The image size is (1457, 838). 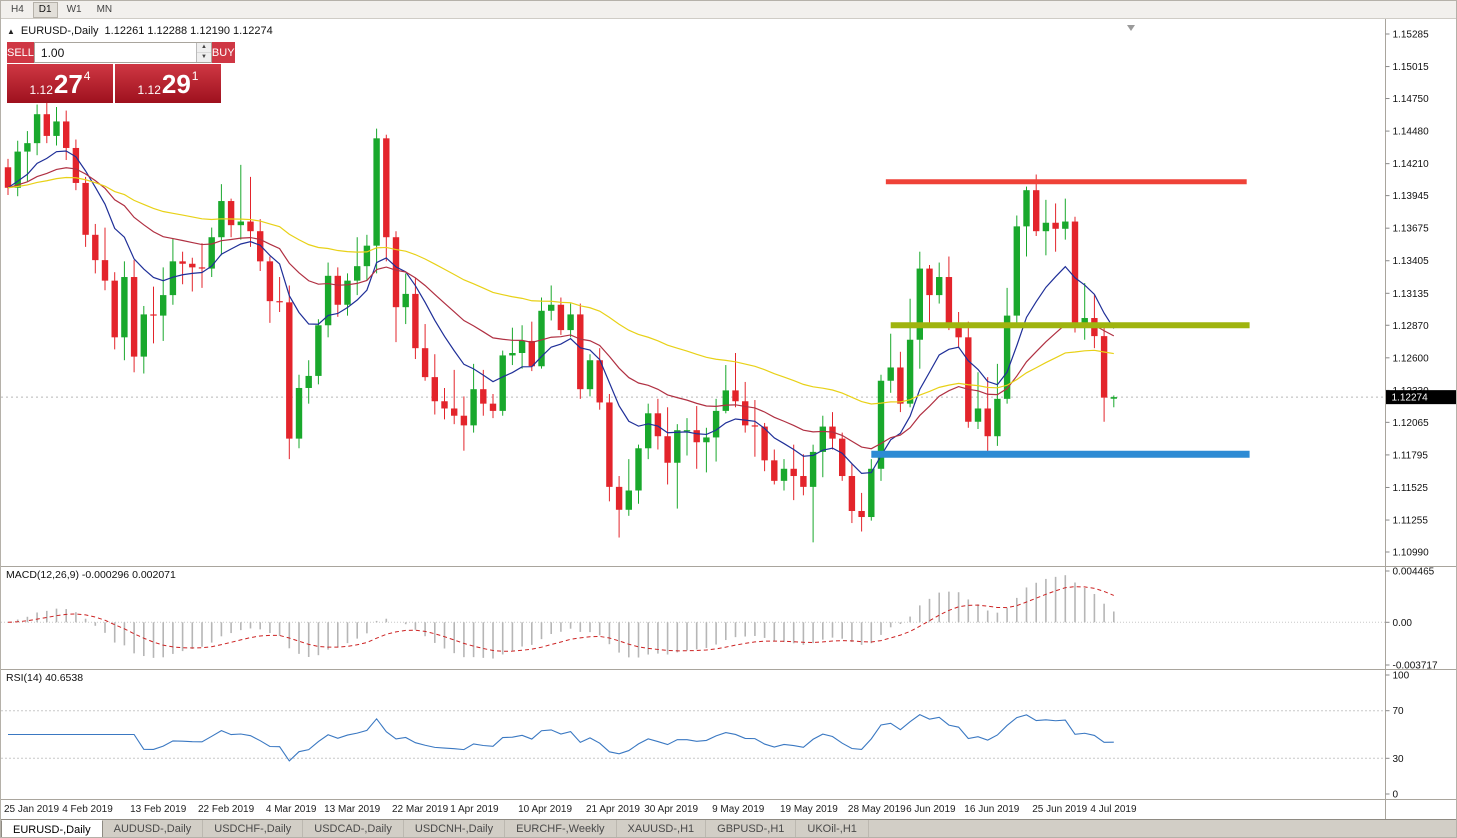 What do you see at coordinates (188, 31) in the screenshot?
I see `chart-ohlc-values: 1.12261 1.12288 1.12190 1.12274` at bounding box center [188, 31].